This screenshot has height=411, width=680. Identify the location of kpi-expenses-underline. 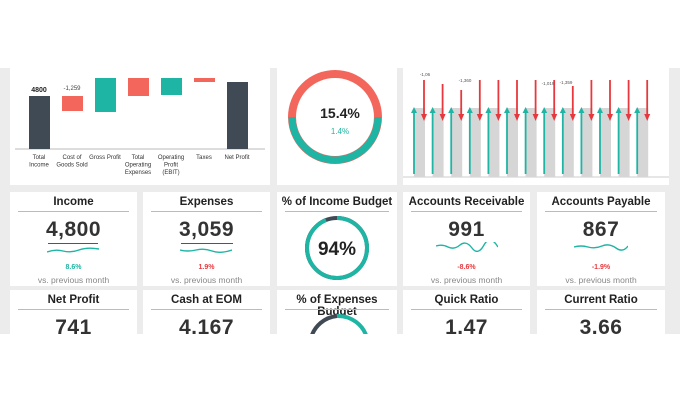
(207, 243).